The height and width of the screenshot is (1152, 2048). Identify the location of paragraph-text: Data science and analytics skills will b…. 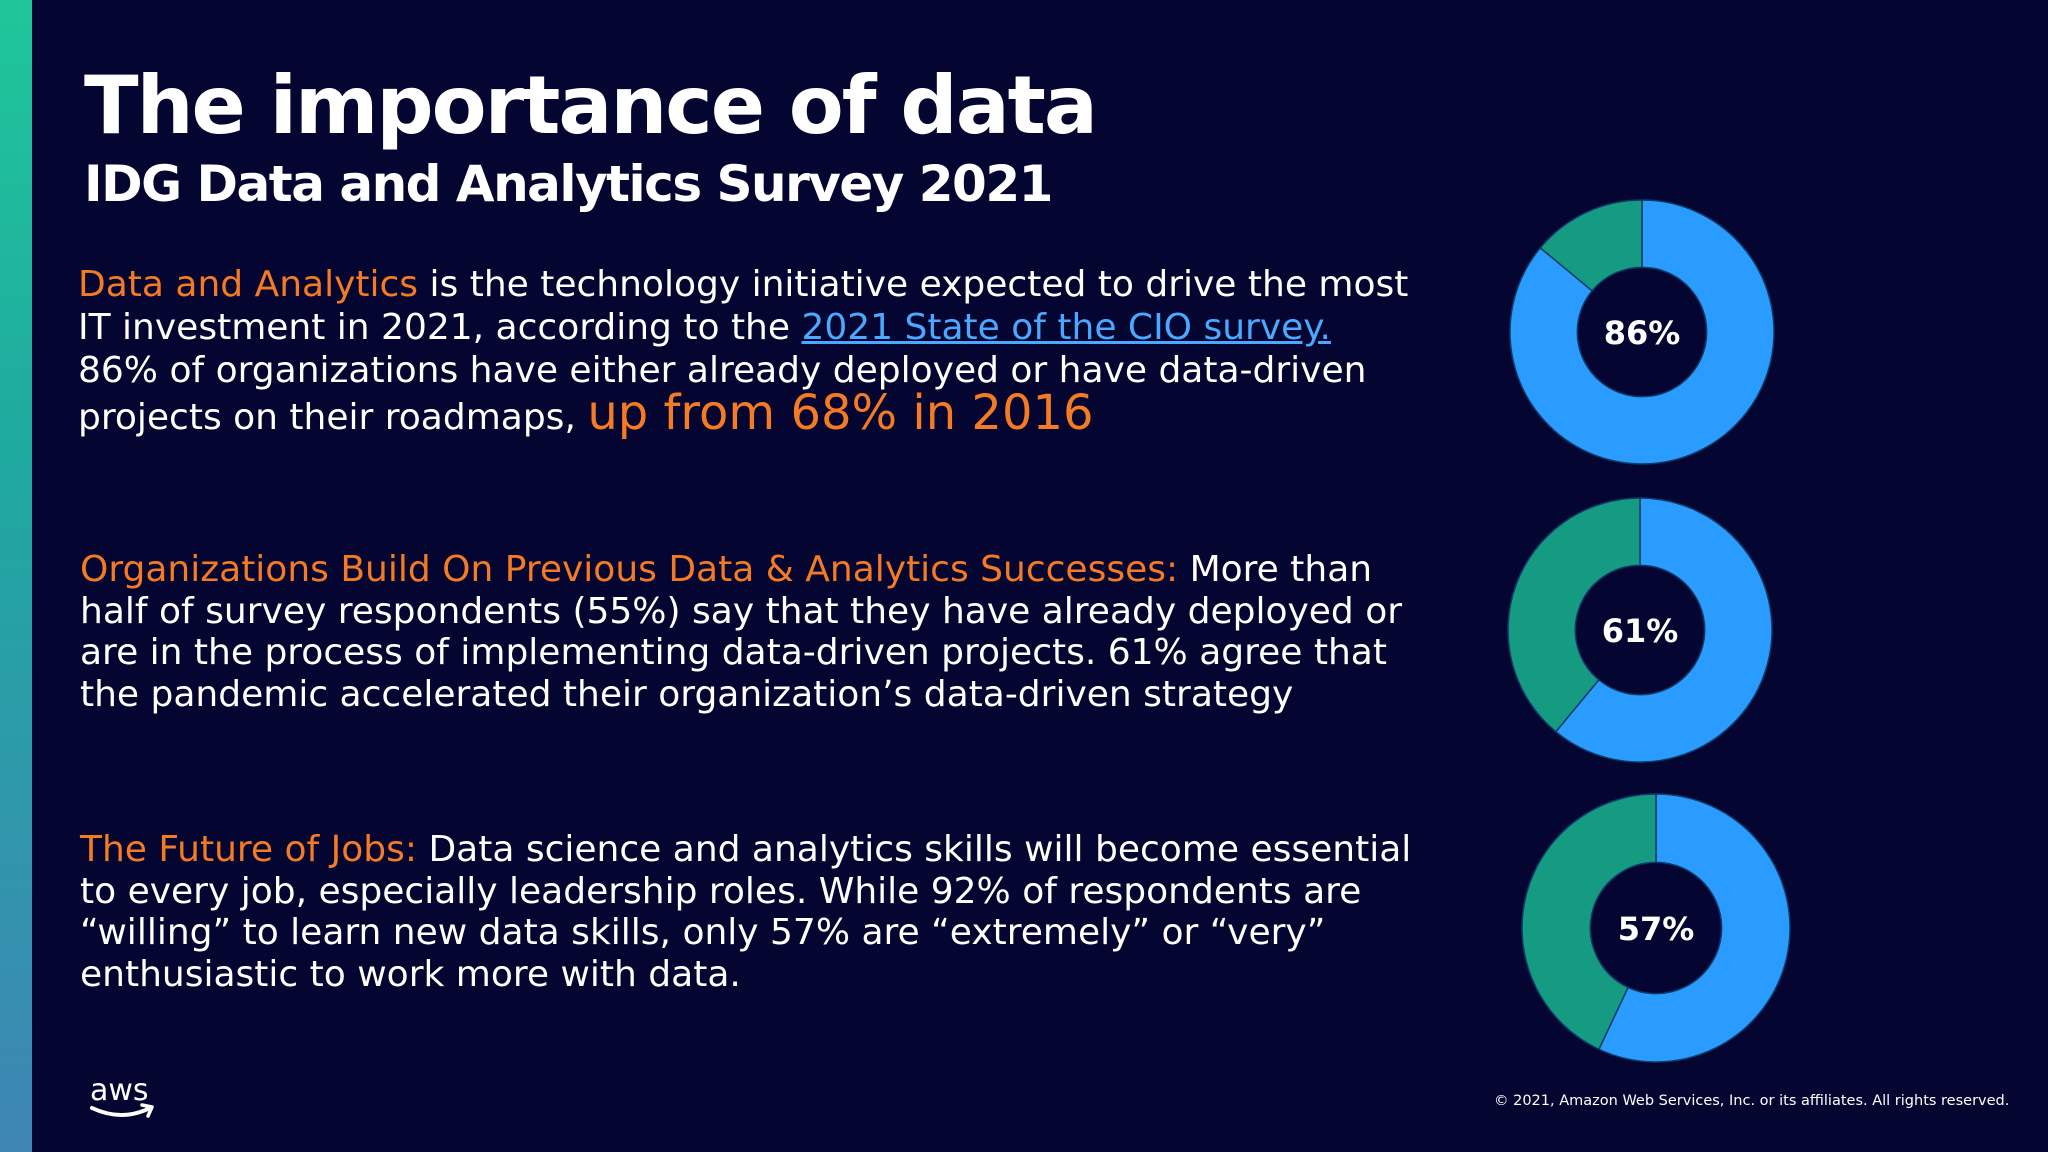
(746, 912).